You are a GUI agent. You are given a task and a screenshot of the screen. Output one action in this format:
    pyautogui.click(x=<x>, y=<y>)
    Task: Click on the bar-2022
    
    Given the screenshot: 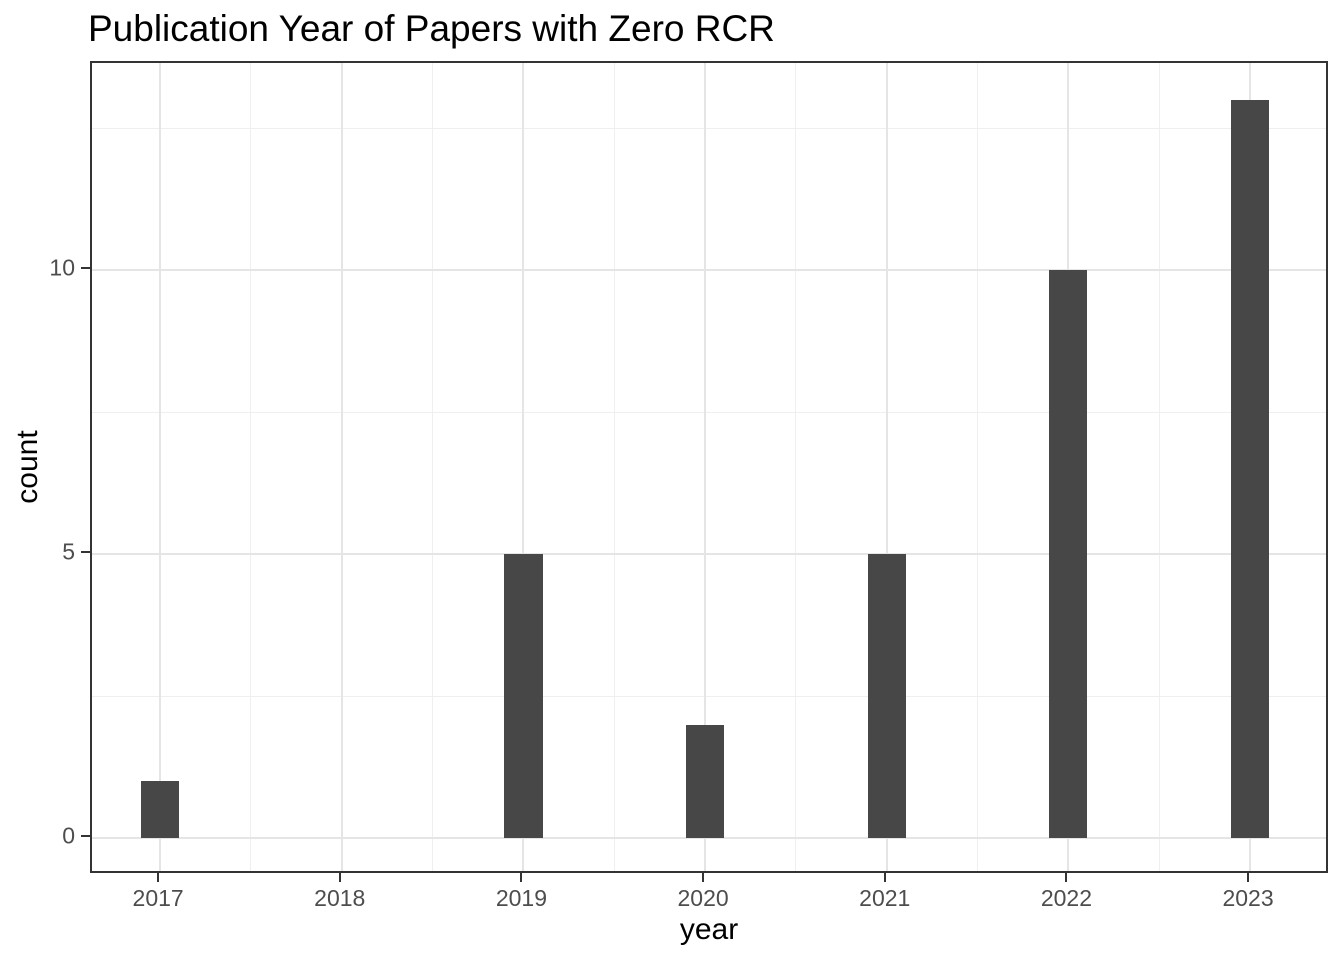 What is the action you would take?
    pyautogui.click(x=1068, y=554)
    